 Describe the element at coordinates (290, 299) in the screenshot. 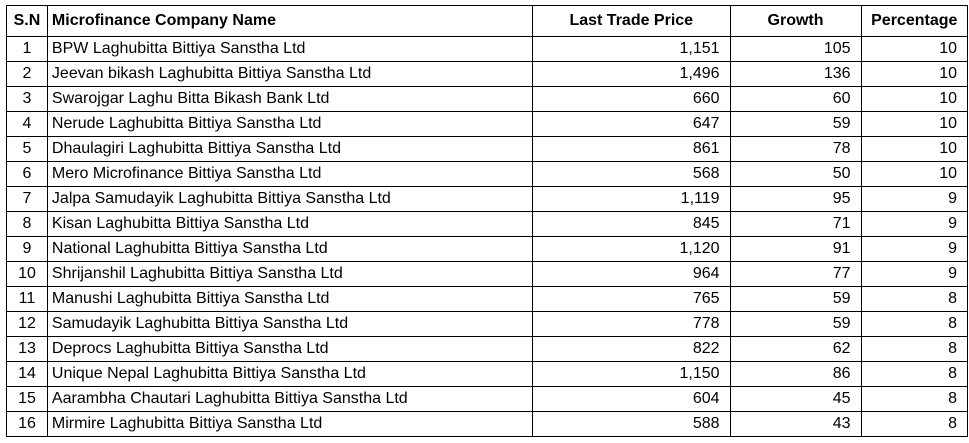

I see `cell-company-name: Manushi Laghubitta Bittiya Sanstha Ltd` at that location.